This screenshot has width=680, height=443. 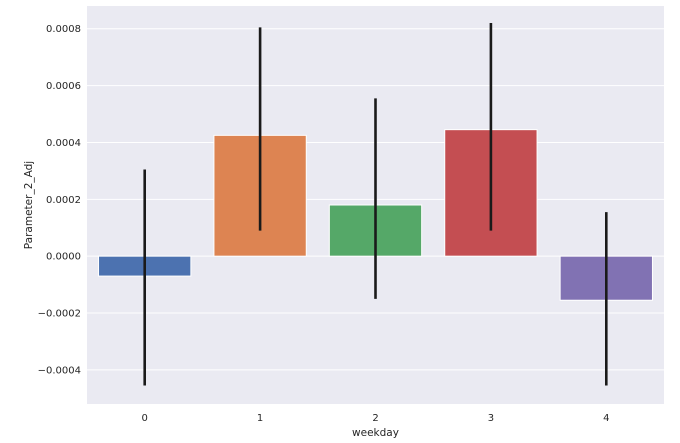 I want to click on x-tick-labels: 0 1 2 3 4, so click(x=376, y=418).